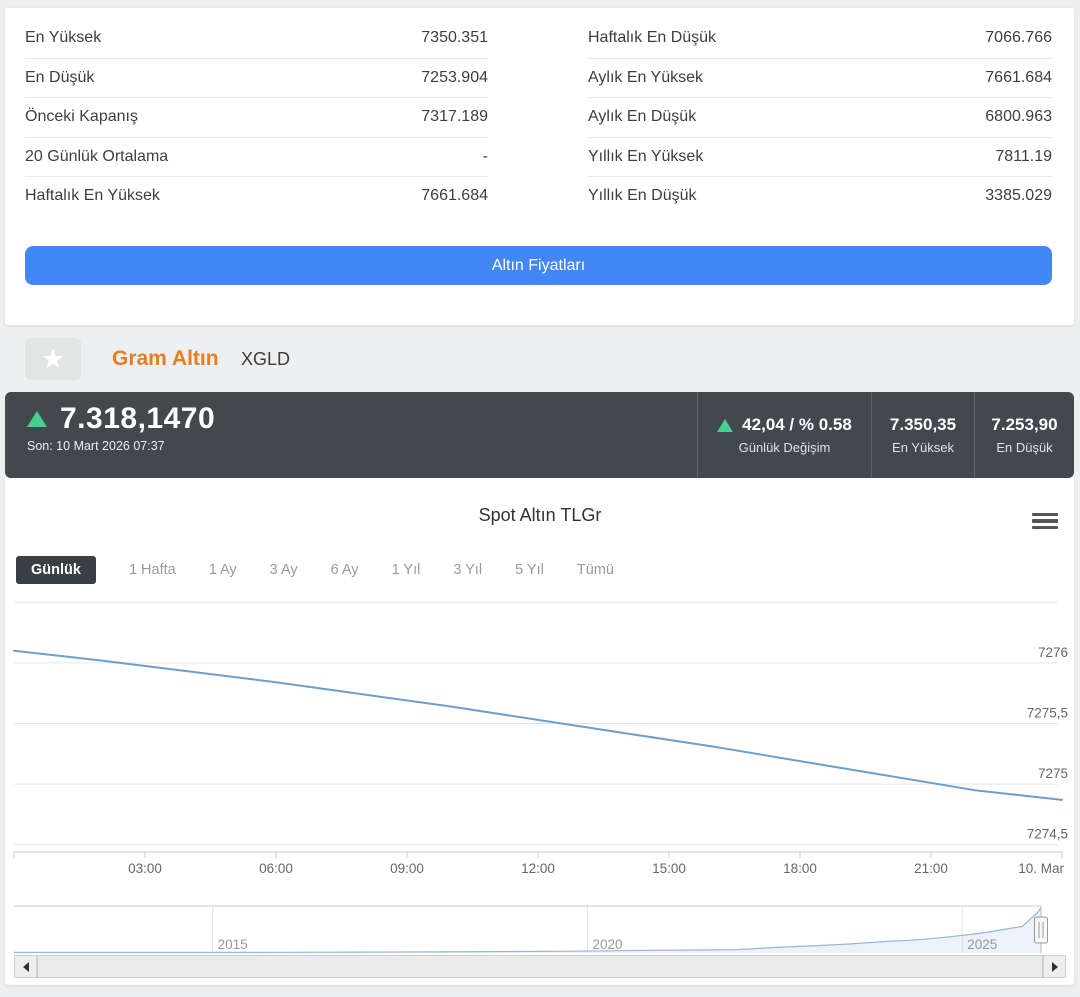  What do you see at coordinates (529, 570) in the screenshot?
I see `range-tab-5yil: 5 Yıl` at bounding box center [529, 570].